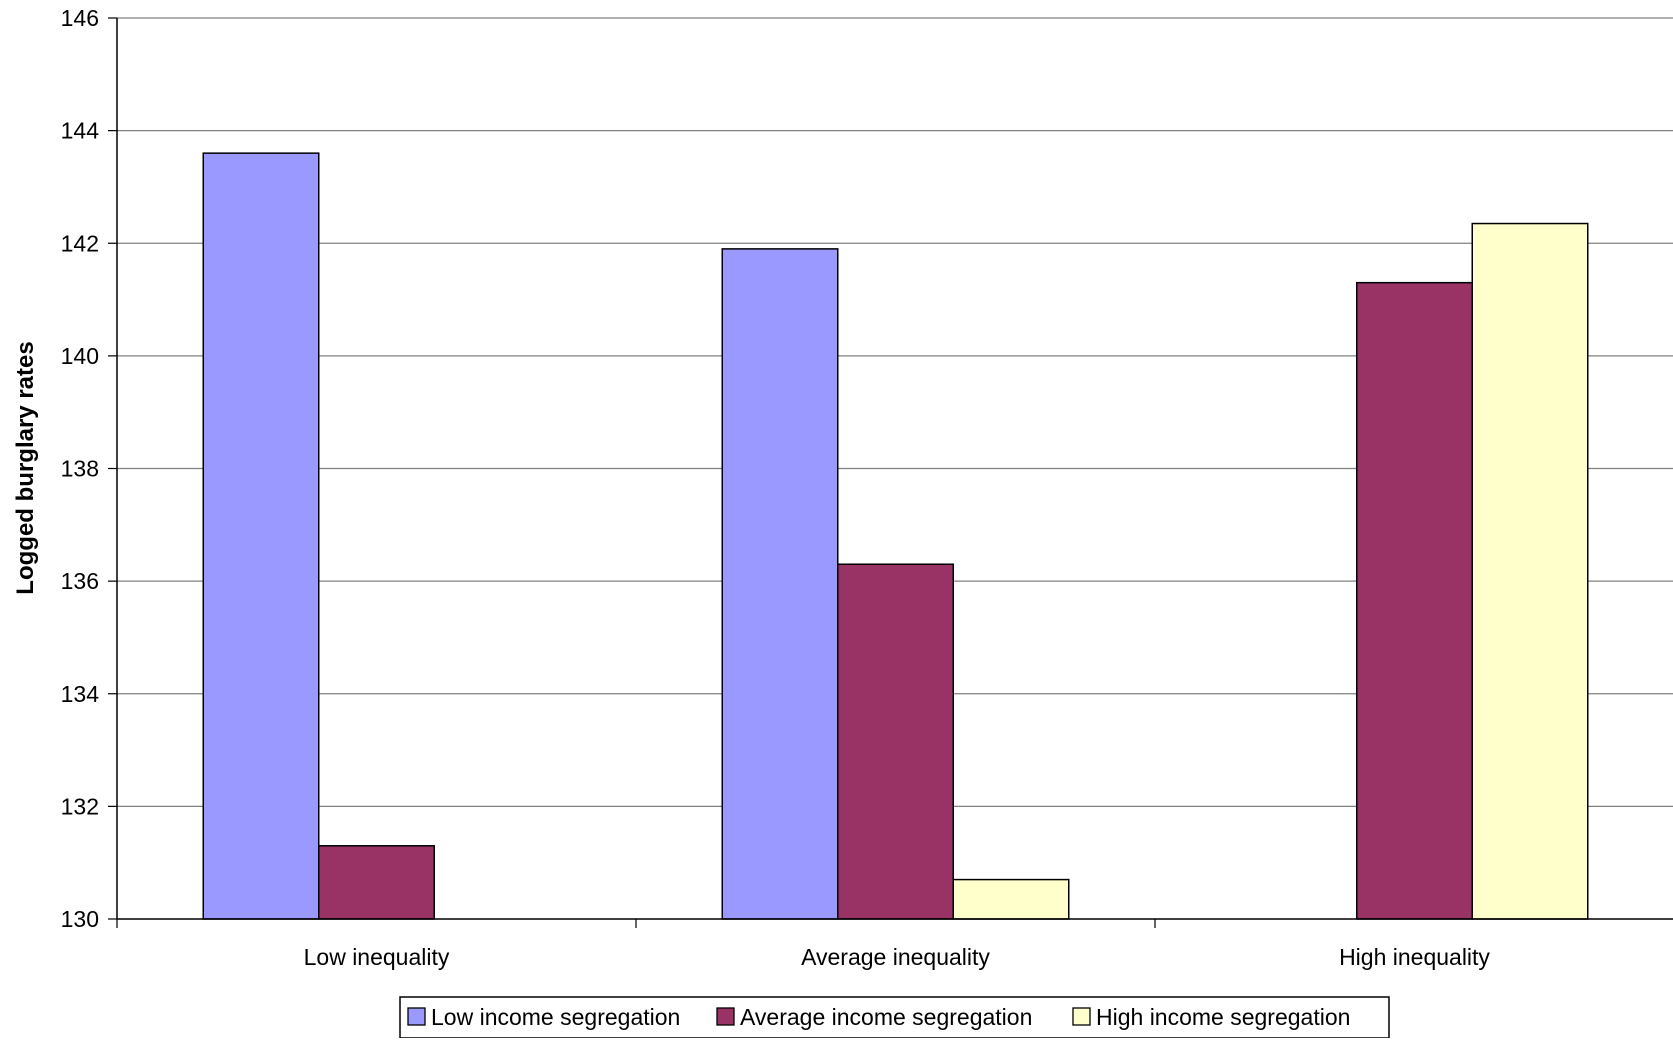 The width and height of the screenshot is (1673, 1043). I want to click on y-tick-label: 132, so click(80, 806).